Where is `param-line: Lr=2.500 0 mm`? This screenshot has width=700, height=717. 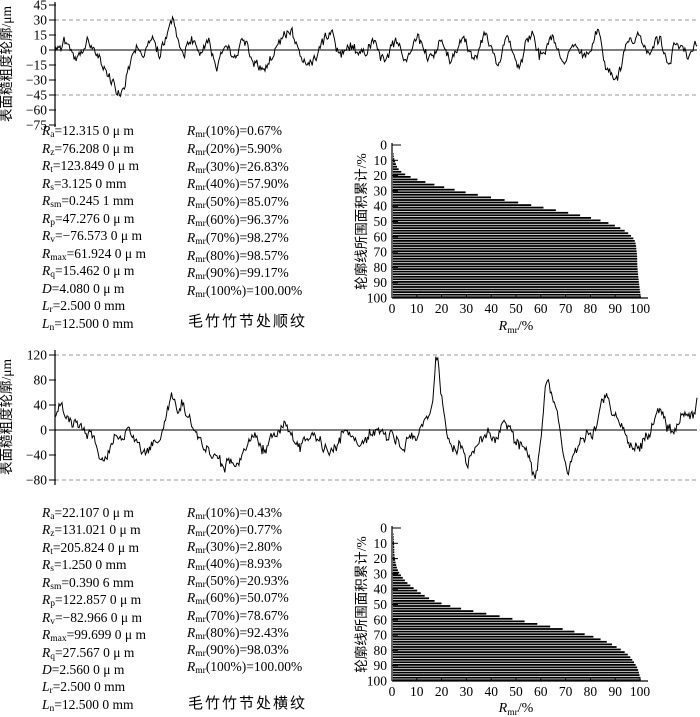 param-line: Lr=2.500 0 mm is located at coordinates (84, 688).